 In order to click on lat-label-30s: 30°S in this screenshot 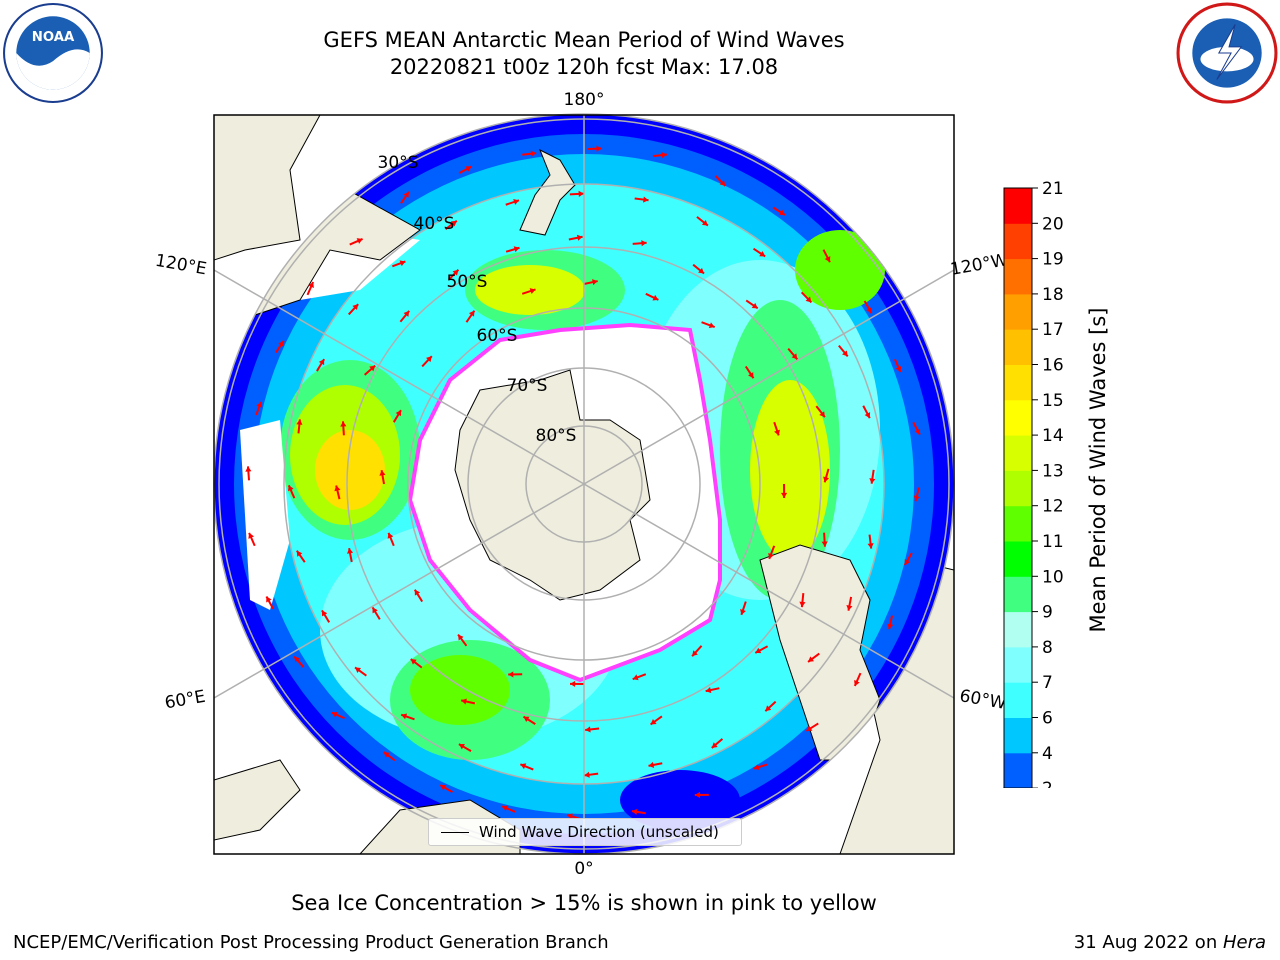, I will do `click(398, 163)`.